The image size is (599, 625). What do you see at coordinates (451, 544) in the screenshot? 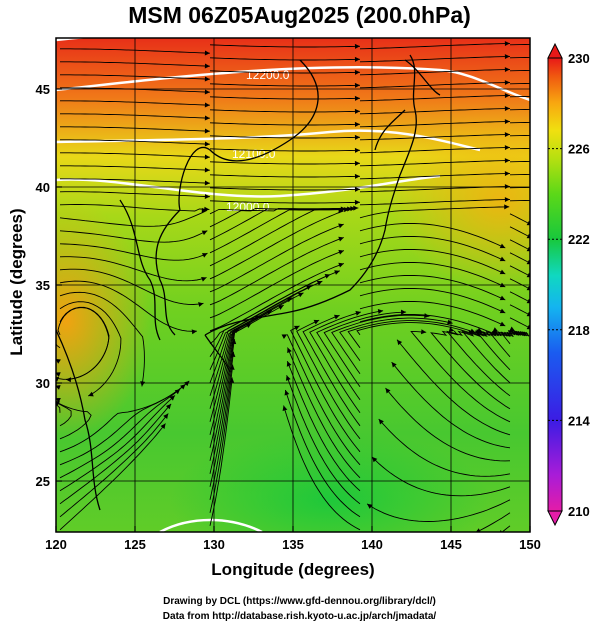
I see `x-tick-label: 145` at bounding box center [451, 544].